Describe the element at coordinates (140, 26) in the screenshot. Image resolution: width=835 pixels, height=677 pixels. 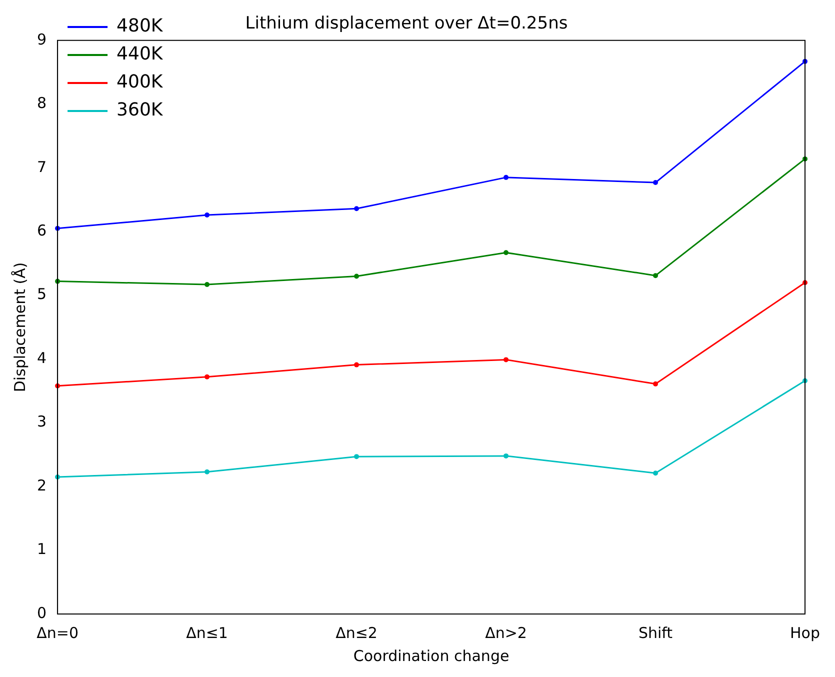
I see `legend-label: 480K` at that location.